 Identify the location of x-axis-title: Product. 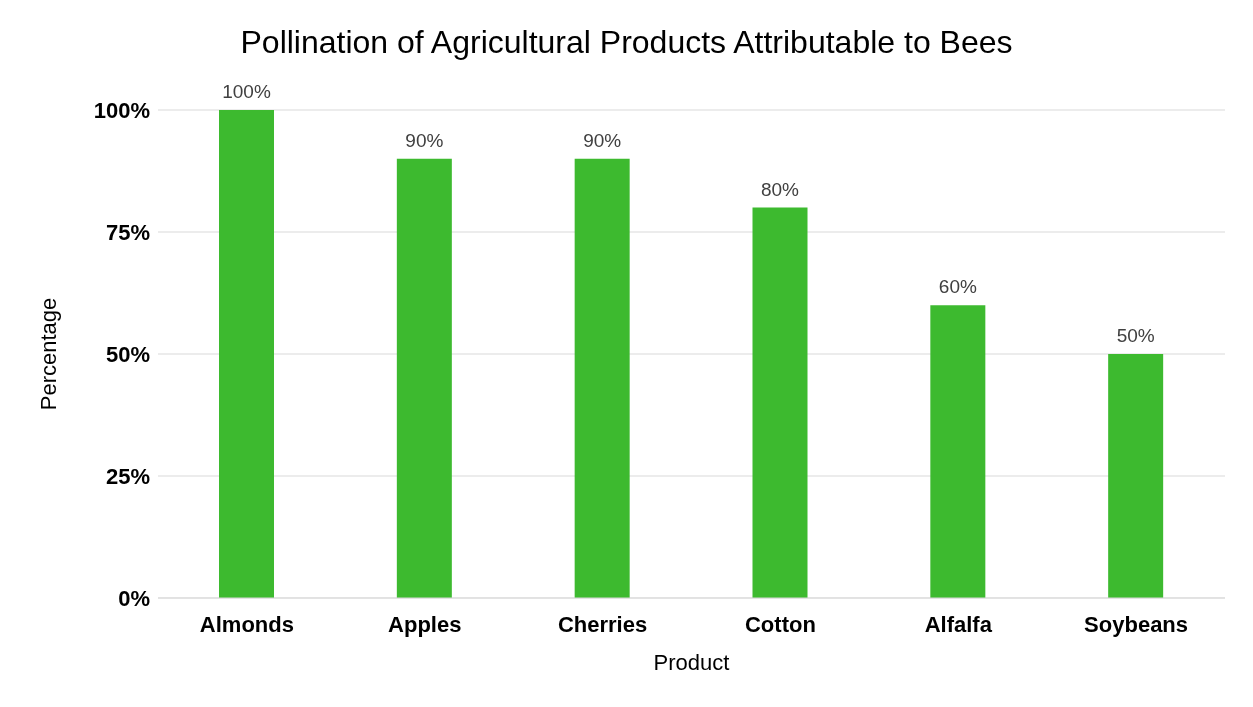
(691, 662).